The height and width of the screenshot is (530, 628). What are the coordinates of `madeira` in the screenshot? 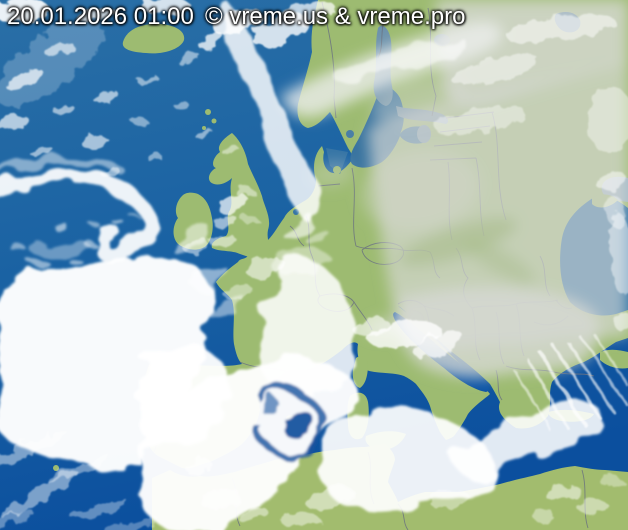 It's located at (56, 468).